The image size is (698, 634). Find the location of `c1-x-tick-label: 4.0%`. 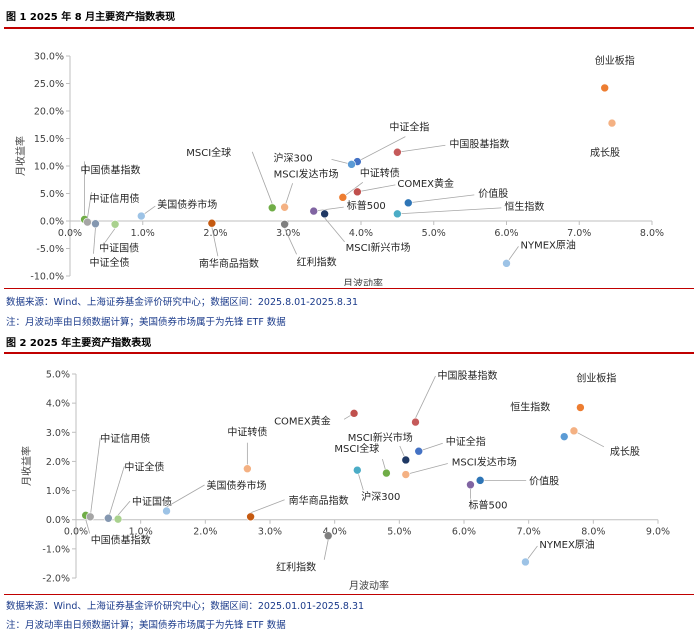

c1-x-tick-label: 4.0% is located at coordinates (361, 233).